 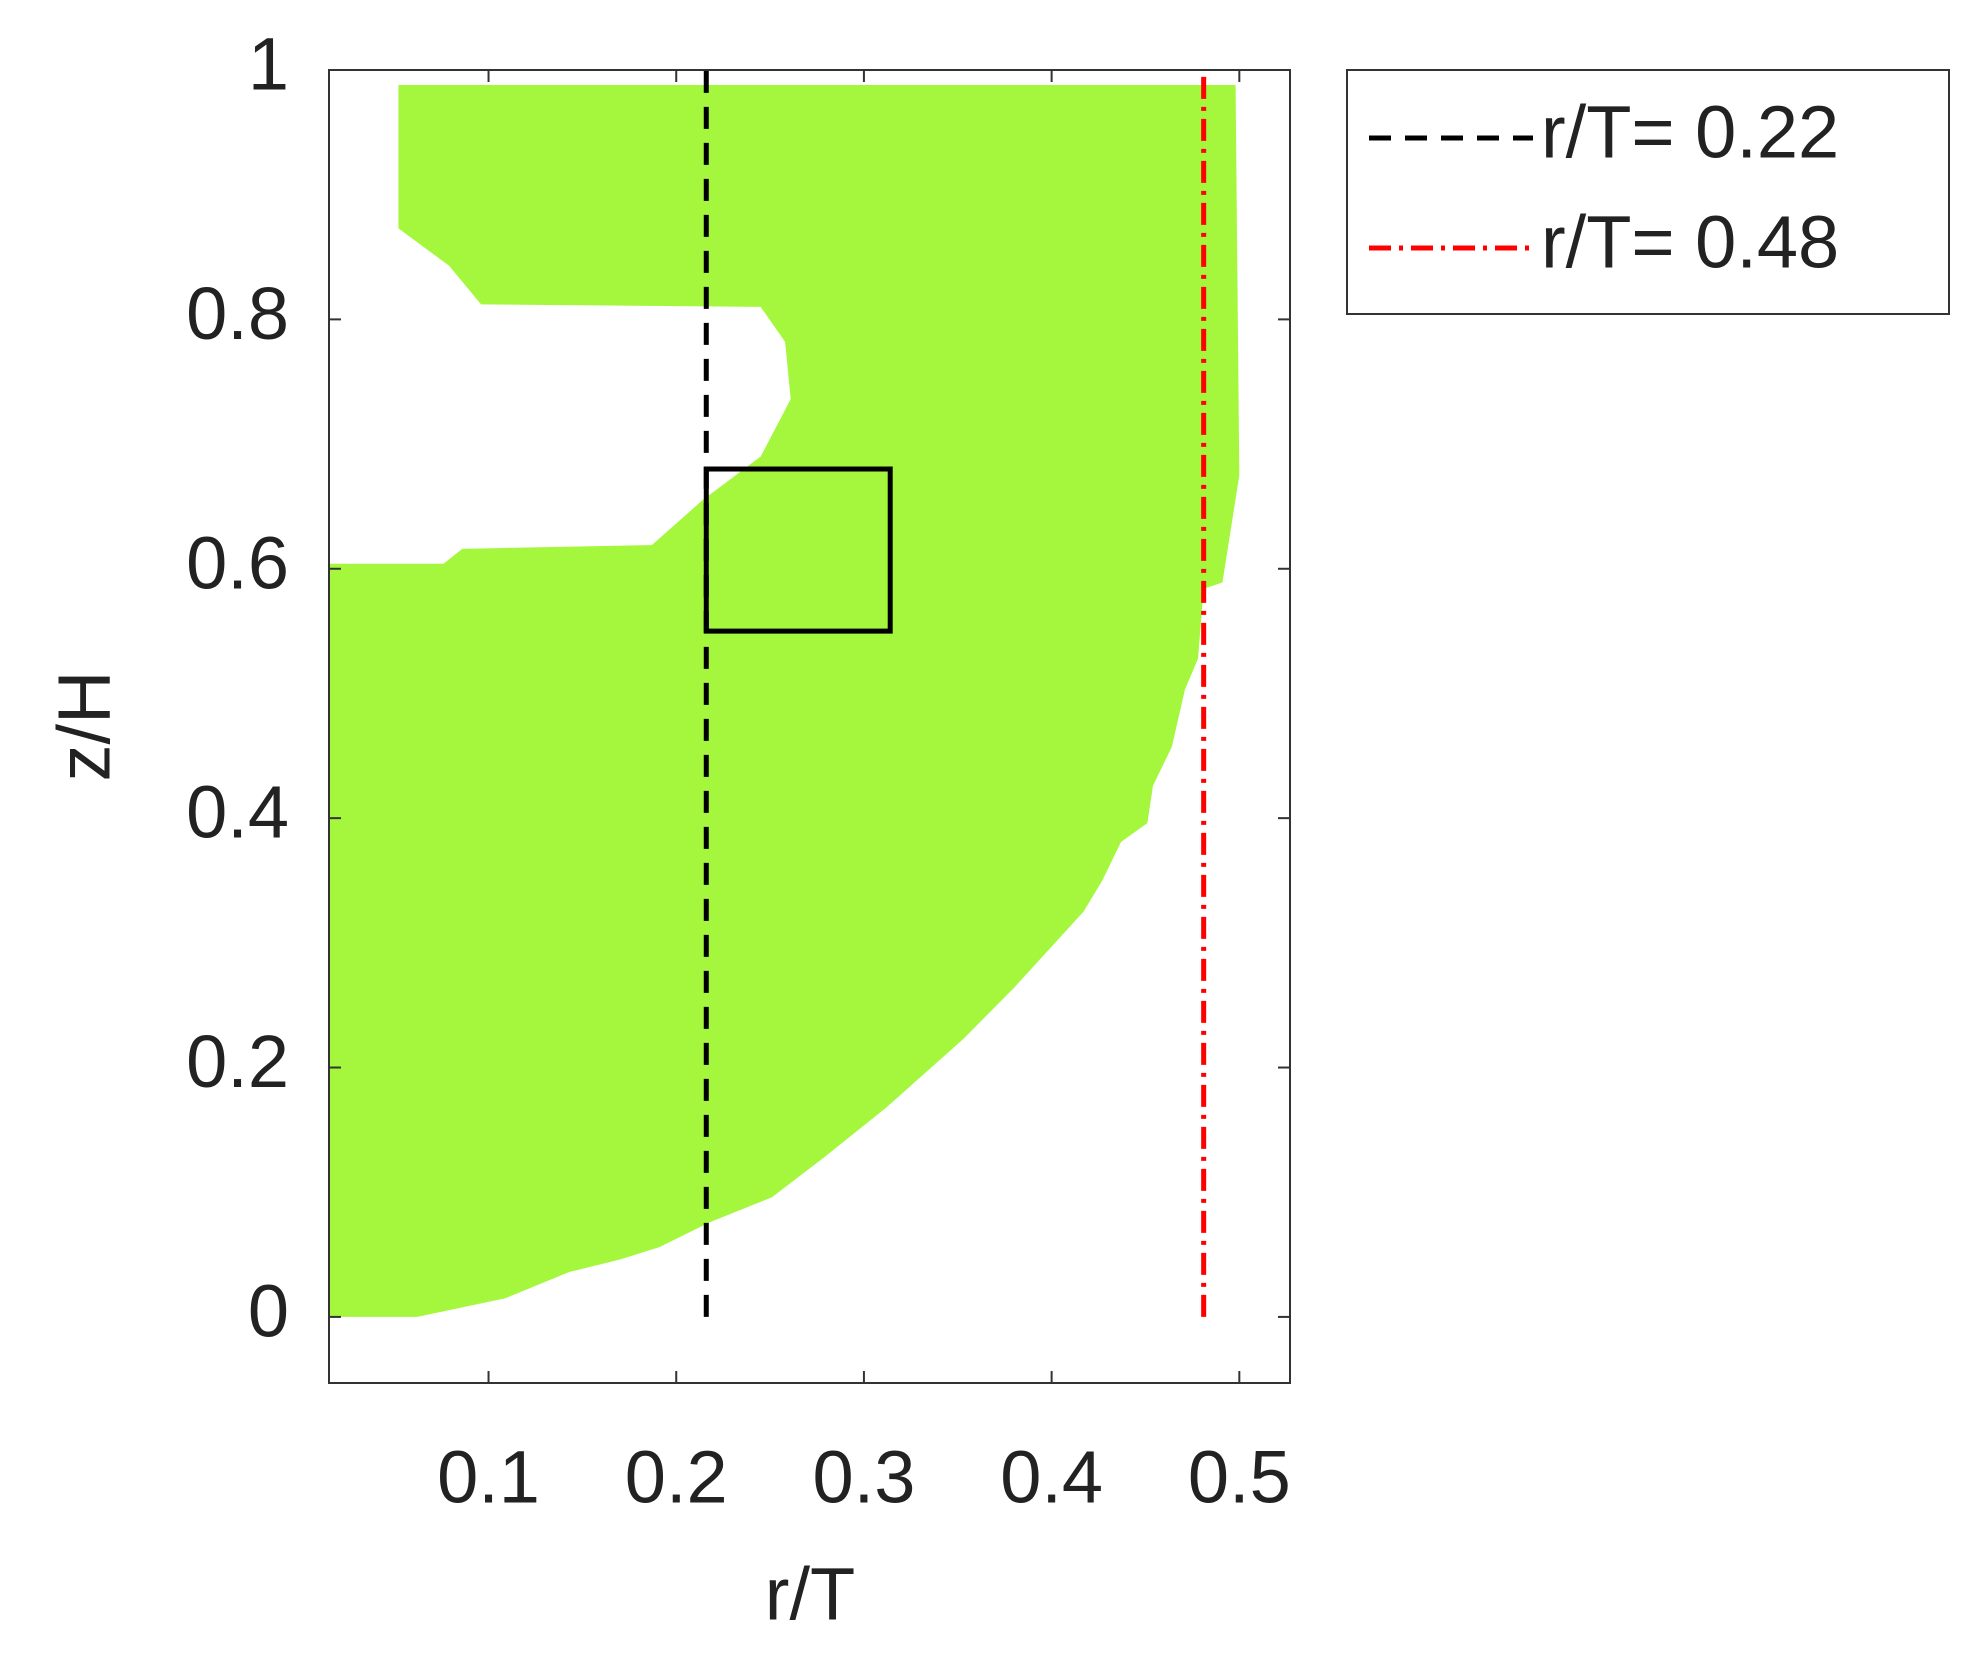 I want to click on x-tick-label: 0.3, so click(x=863, y=1477).